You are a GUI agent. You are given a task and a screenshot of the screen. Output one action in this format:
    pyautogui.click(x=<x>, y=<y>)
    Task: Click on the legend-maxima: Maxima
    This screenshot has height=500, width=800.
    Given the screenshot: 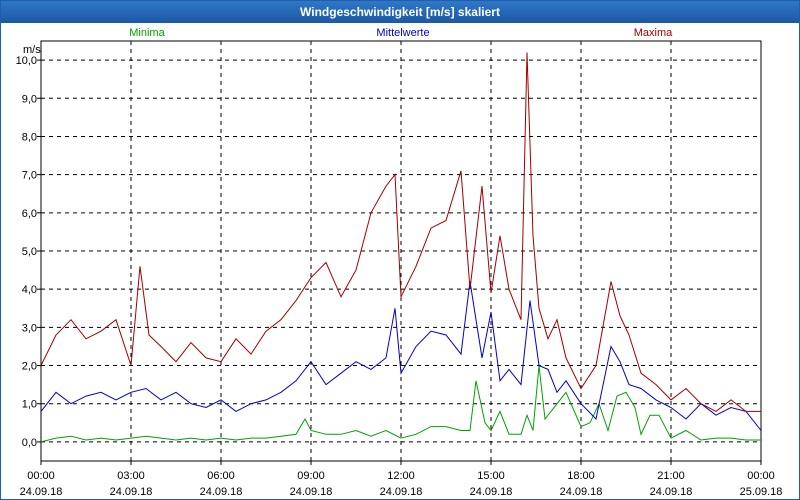 What is the action you would take?
    pyautogui.click(x=653, y=33)
    